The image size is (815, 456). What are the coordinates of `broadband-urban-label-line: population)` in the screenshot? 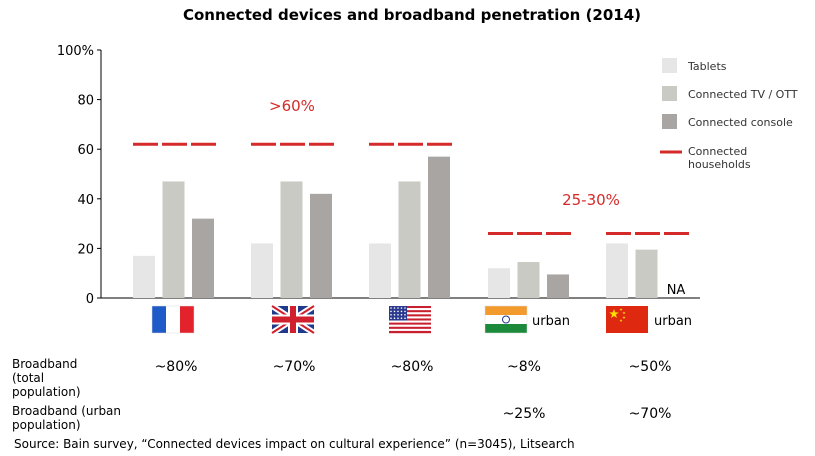 It's located at (46, 425).